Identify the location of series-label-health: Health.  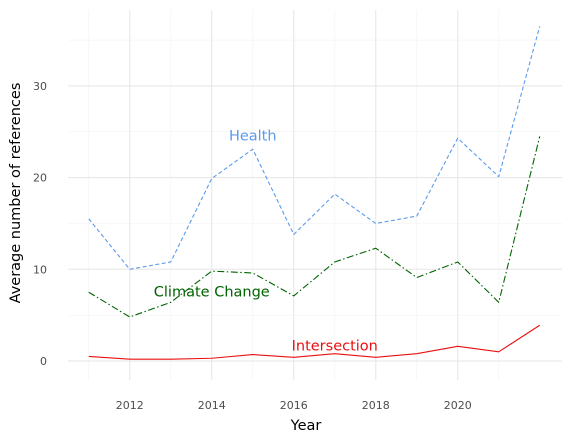
(253, 136).